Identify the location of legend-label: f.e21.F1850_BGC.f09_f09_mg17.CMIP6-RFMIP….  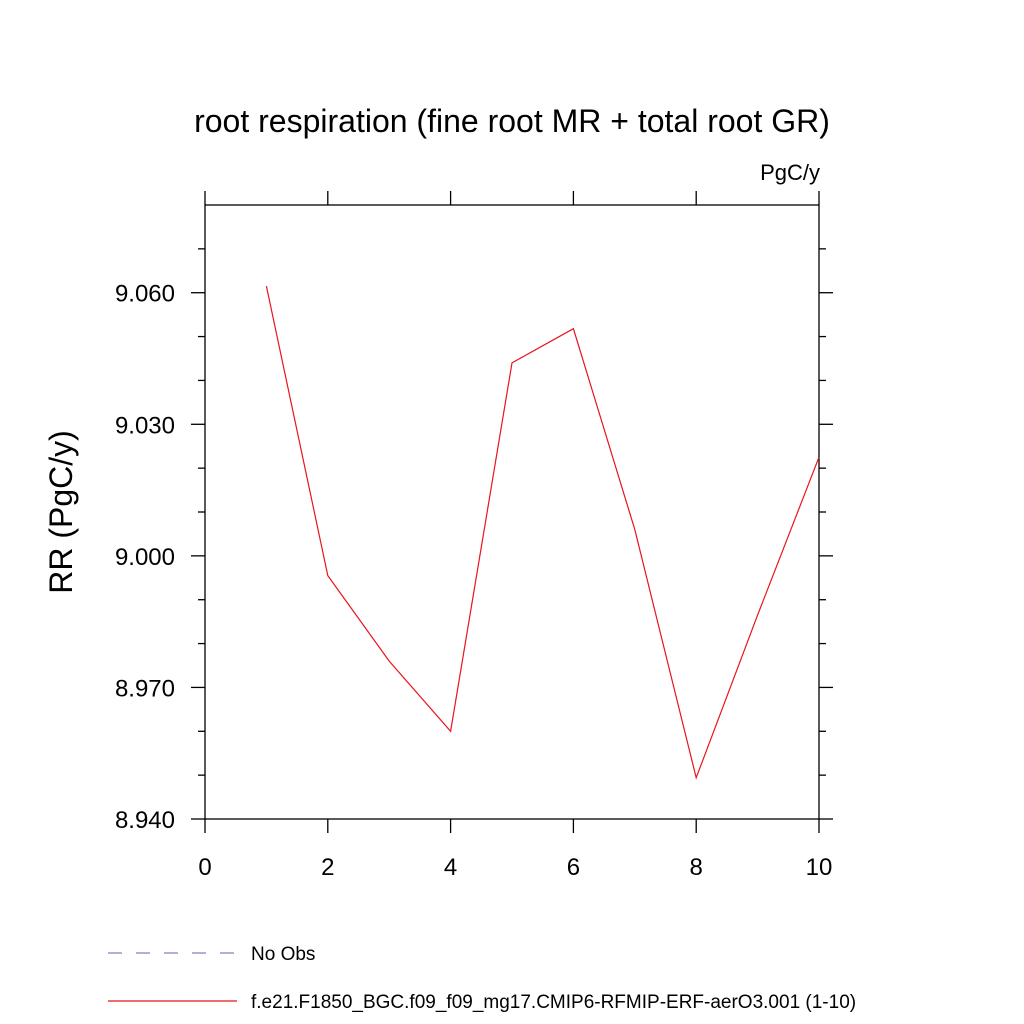
(553, 1002).